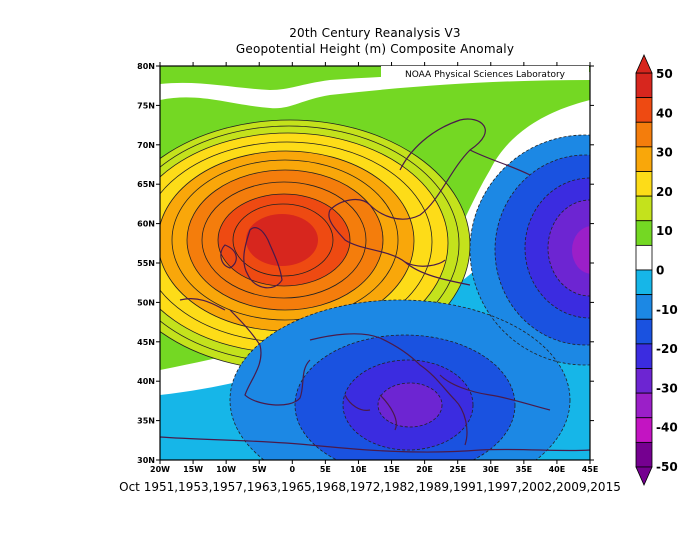 This screenshot has width=700, height=541. What do you see at coordinates (193, 469) in the screenshot?
I see `lon-label: 15W` at bounding box center [193, 469].